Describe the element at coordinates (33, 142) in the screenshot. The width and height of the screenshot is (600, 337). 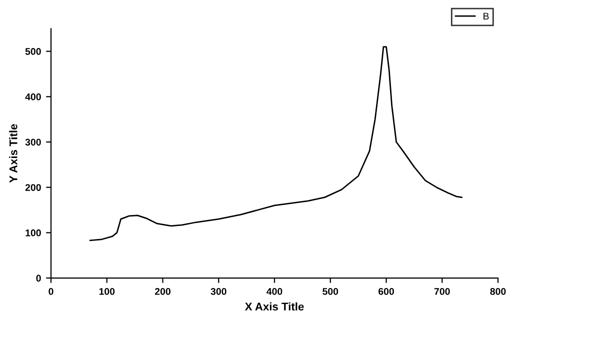
I see `y-tick-label: 300` at that location.